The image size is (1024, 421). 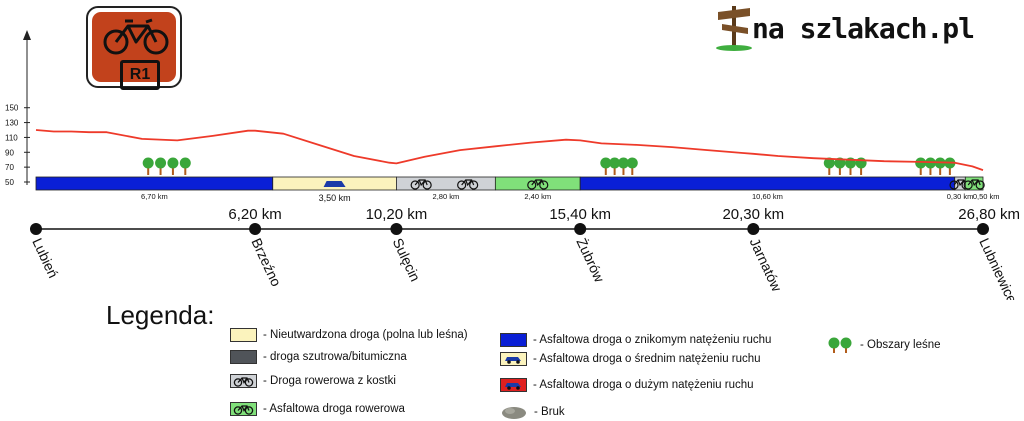 I want to click on legend-item-forest: - Obszary leśne, so click(x=883, y=345).